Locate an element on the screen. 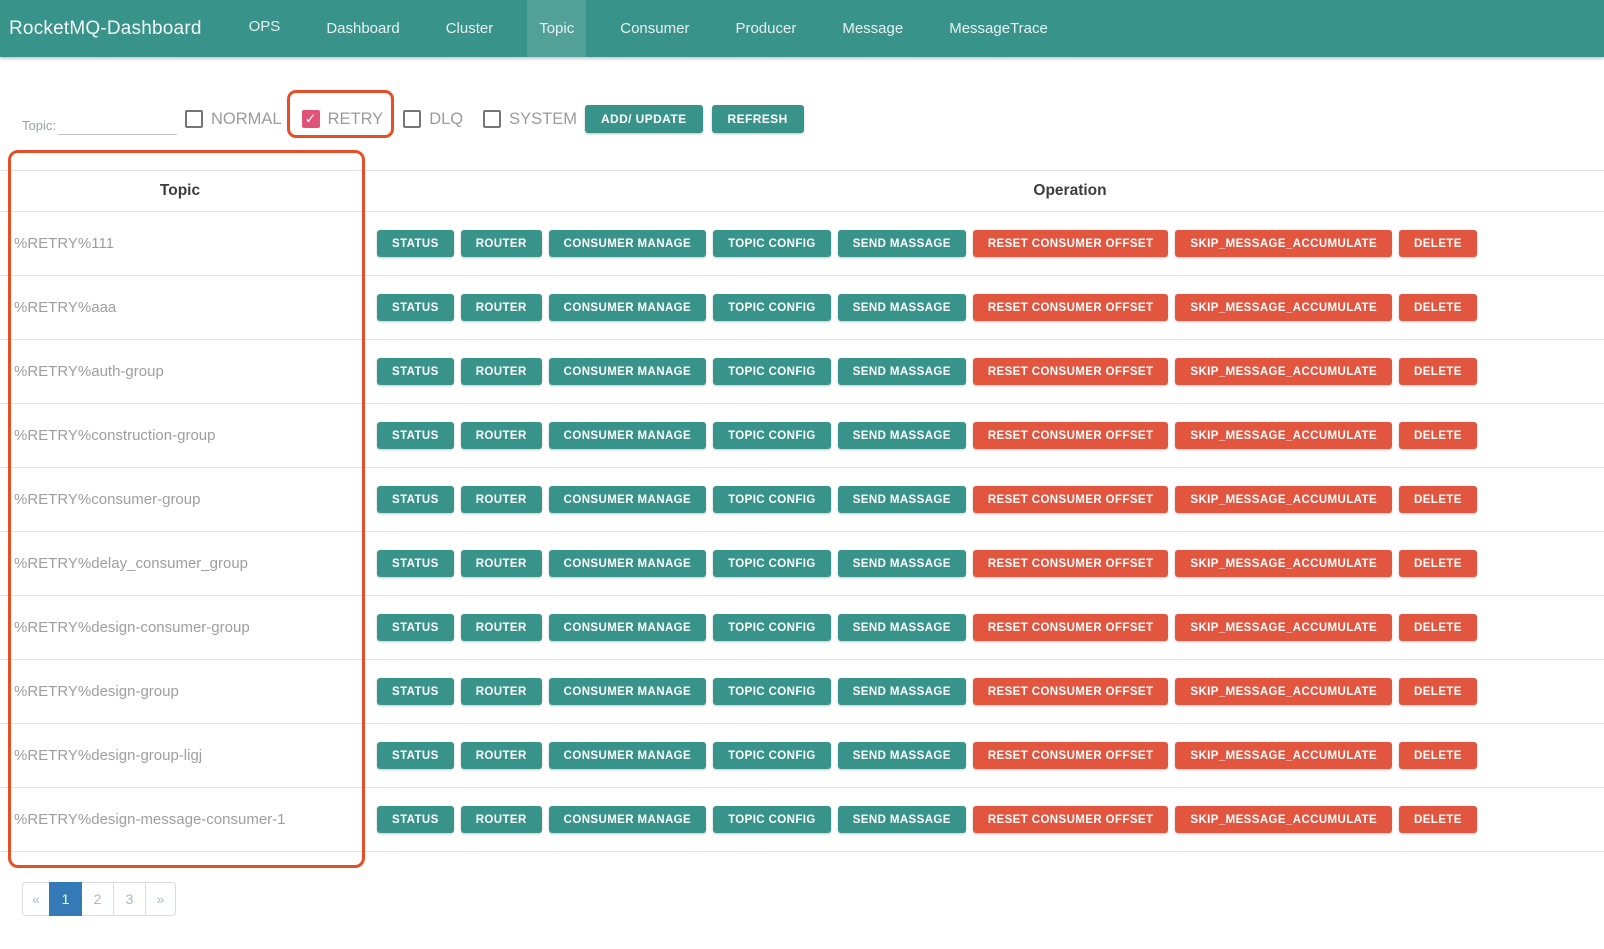 The image size is (1604, 949). system-checkbox: ✓ is located at coordinates (492, 119).